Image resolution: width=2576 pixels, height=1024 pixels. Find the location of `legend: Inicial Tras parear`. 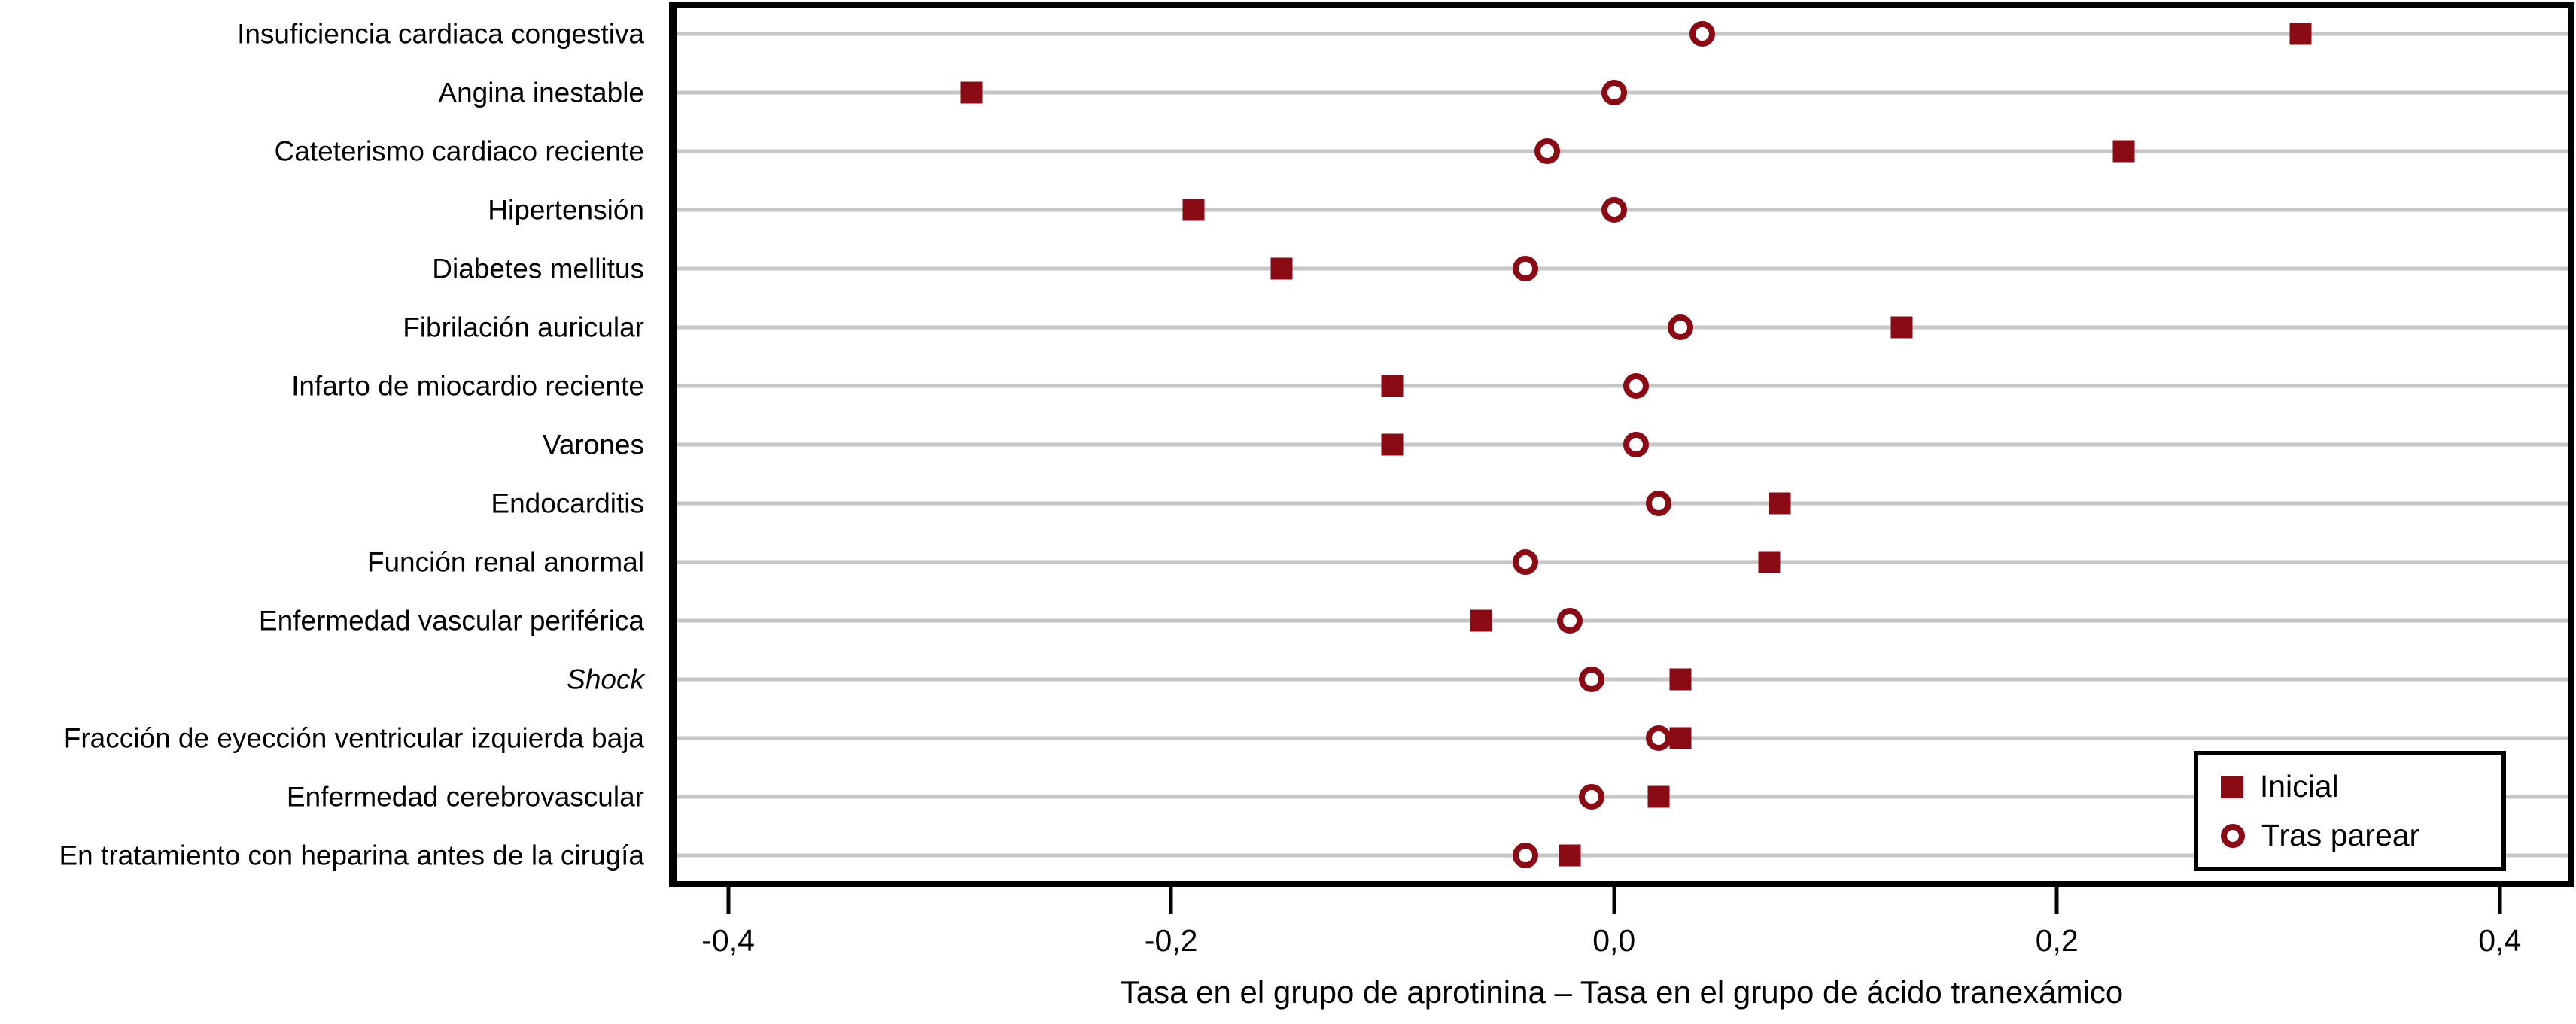

legend: Inicial Tras parear is located at coordinates (2349, 811).